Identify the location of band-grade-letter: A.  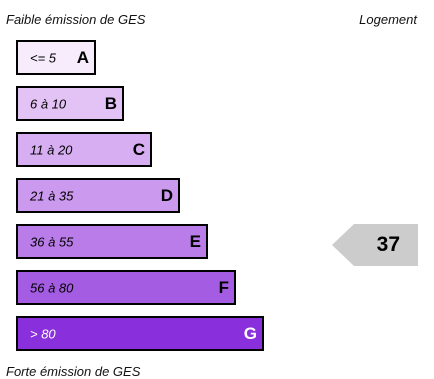
(82, 57).